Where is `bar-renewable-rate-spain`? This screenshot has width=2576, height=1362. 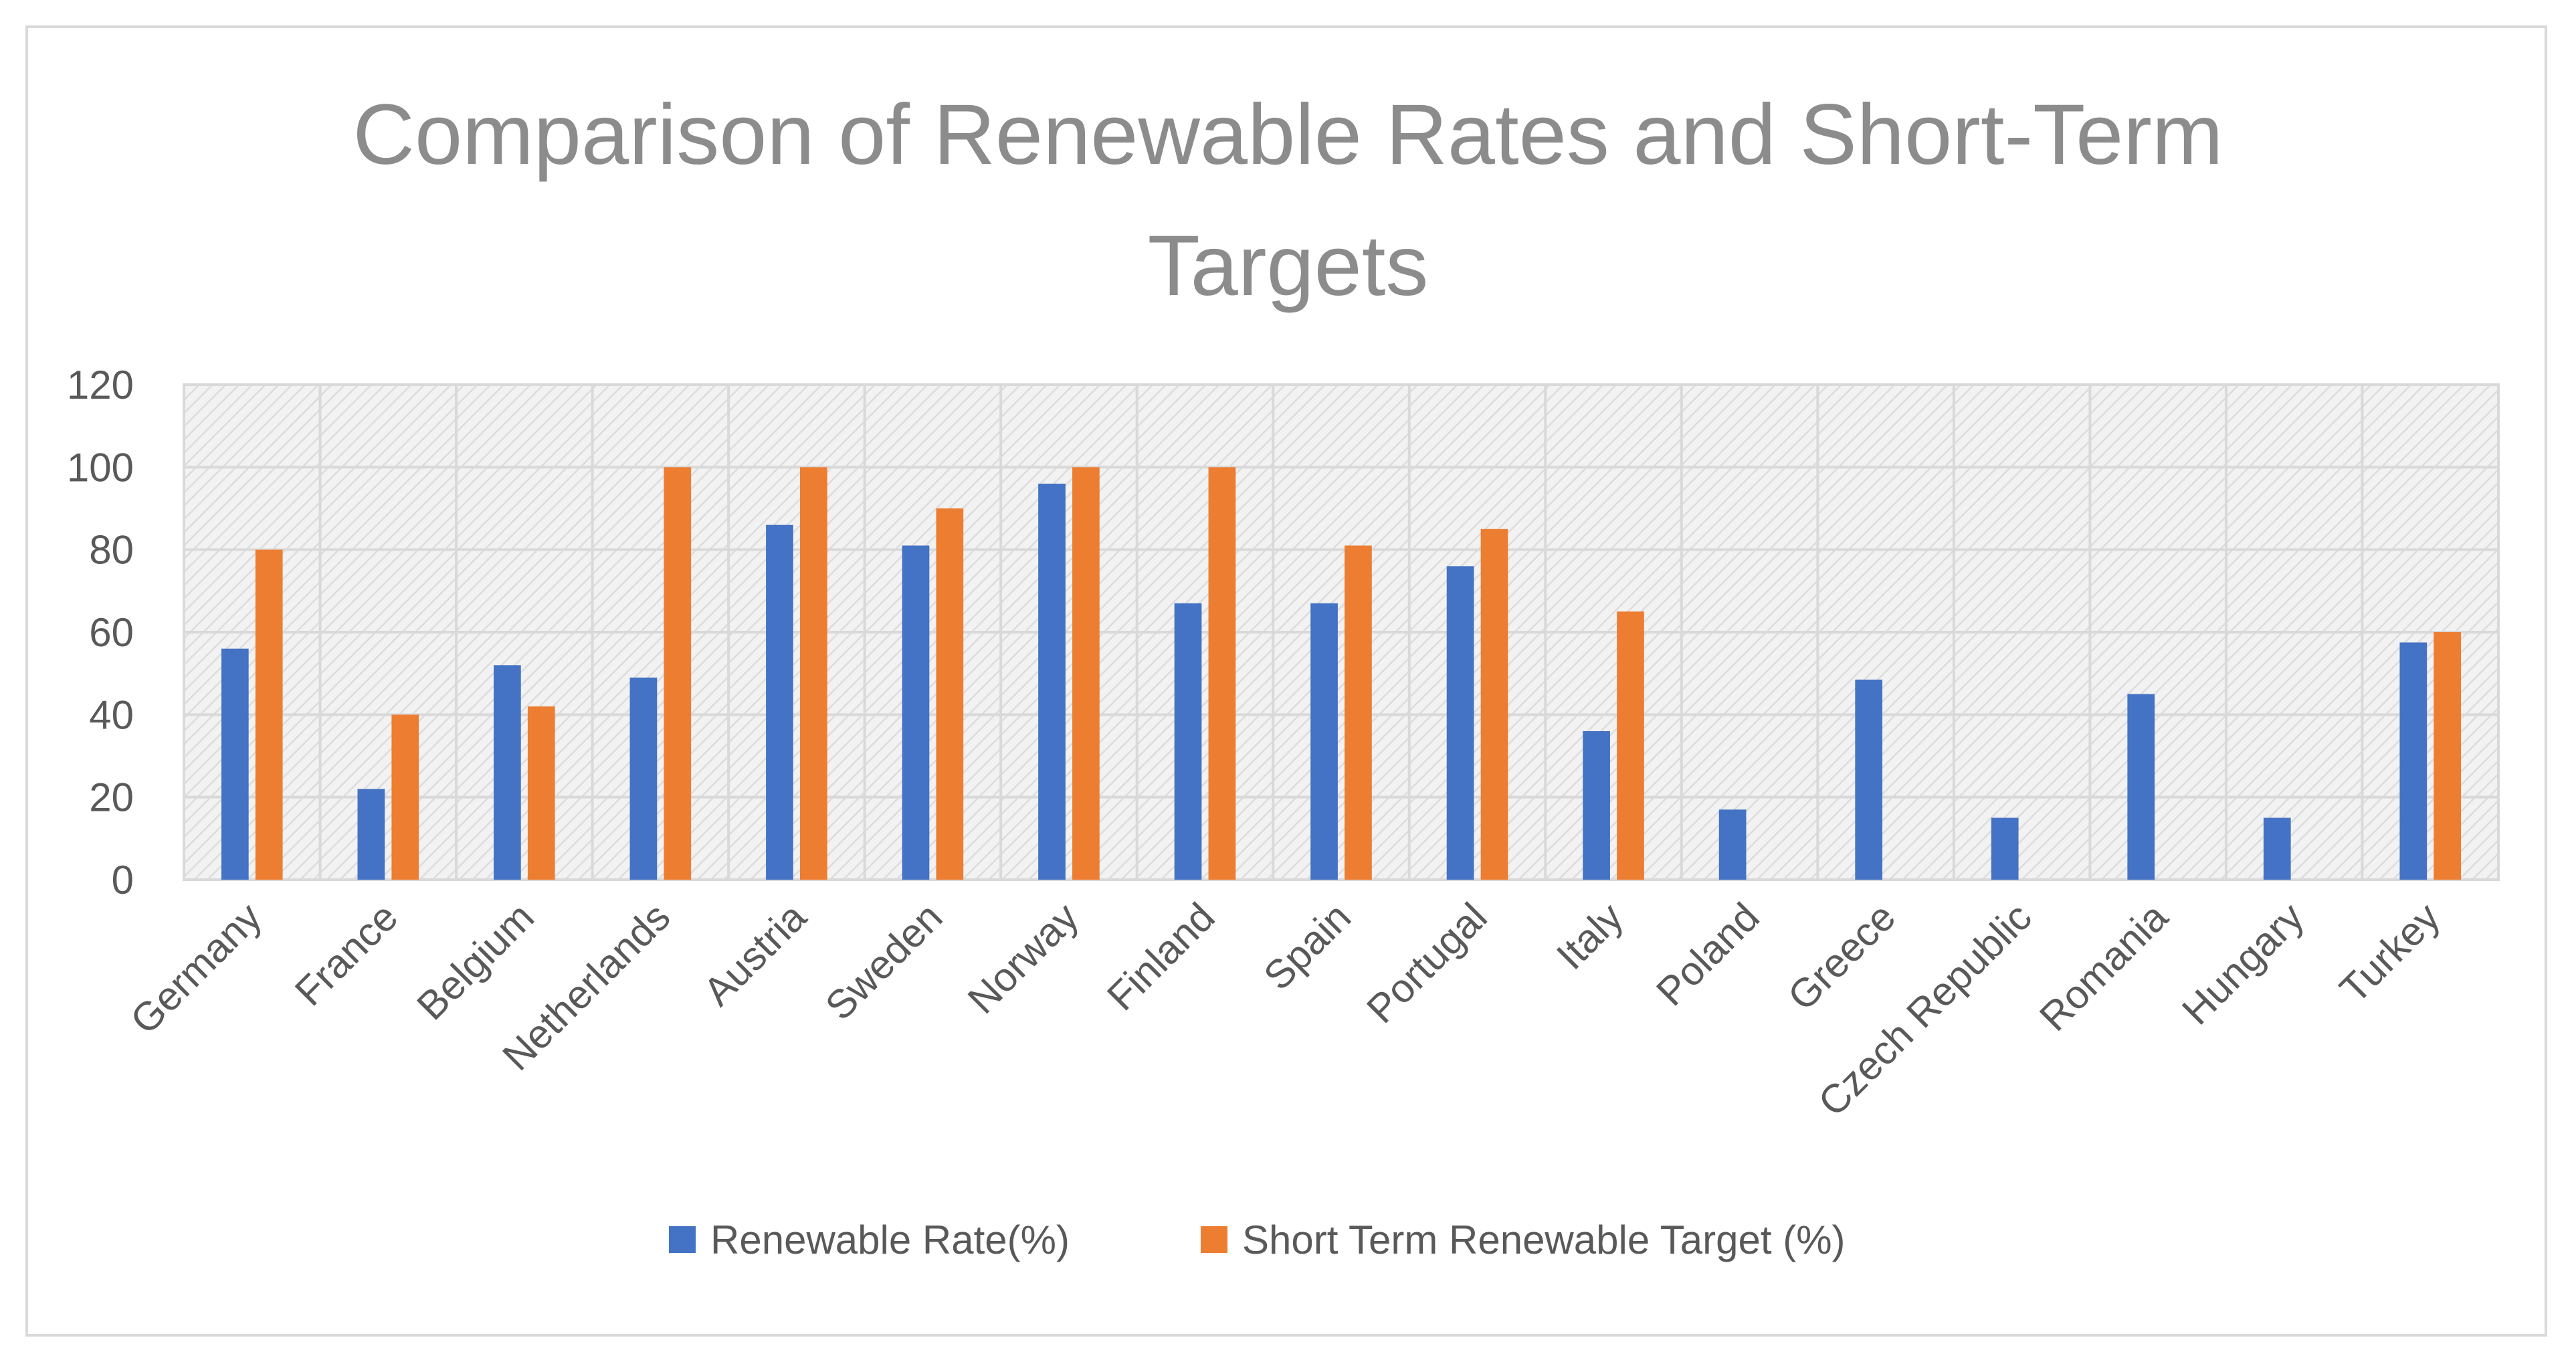 bar-renewable-rate-spain is located at coordinates (1324, 742).